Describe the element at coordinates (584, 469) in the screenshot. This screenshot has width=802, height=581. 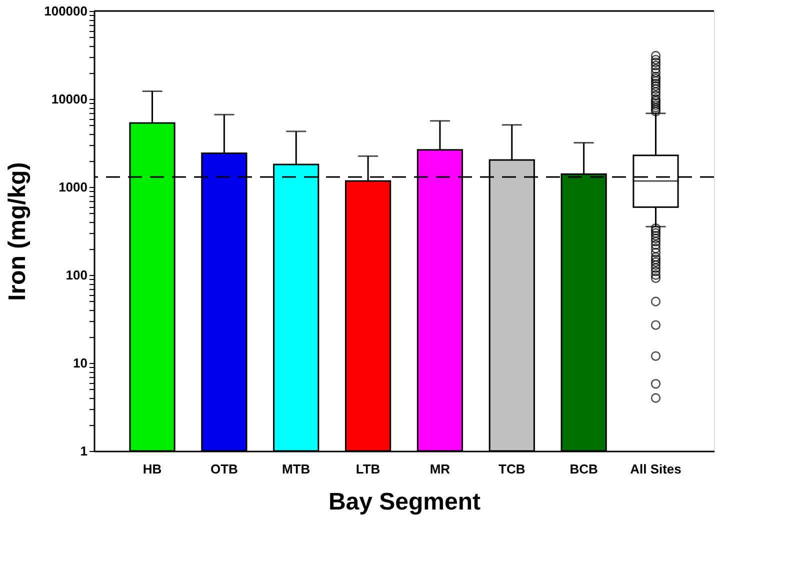
I see `x-tick-label: BCB` at that location.